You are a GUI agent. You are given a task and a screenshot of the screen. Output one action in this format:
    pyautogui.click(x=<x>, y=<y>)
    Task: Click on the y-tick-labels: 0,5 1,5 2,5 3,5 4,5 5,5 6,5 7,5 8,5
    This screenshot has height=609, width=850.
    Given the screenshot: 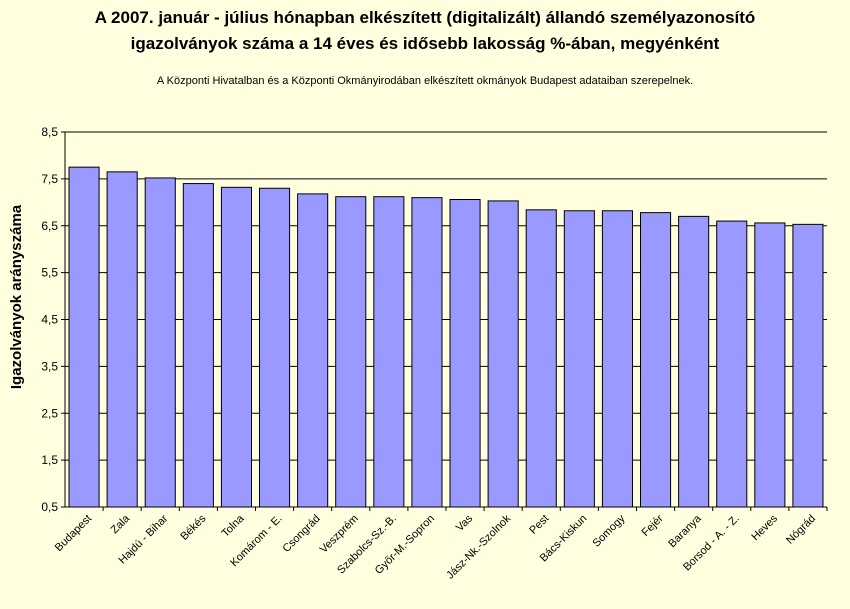 What is the action you would take?
    pyautogui.click(x=49, y=319)
    